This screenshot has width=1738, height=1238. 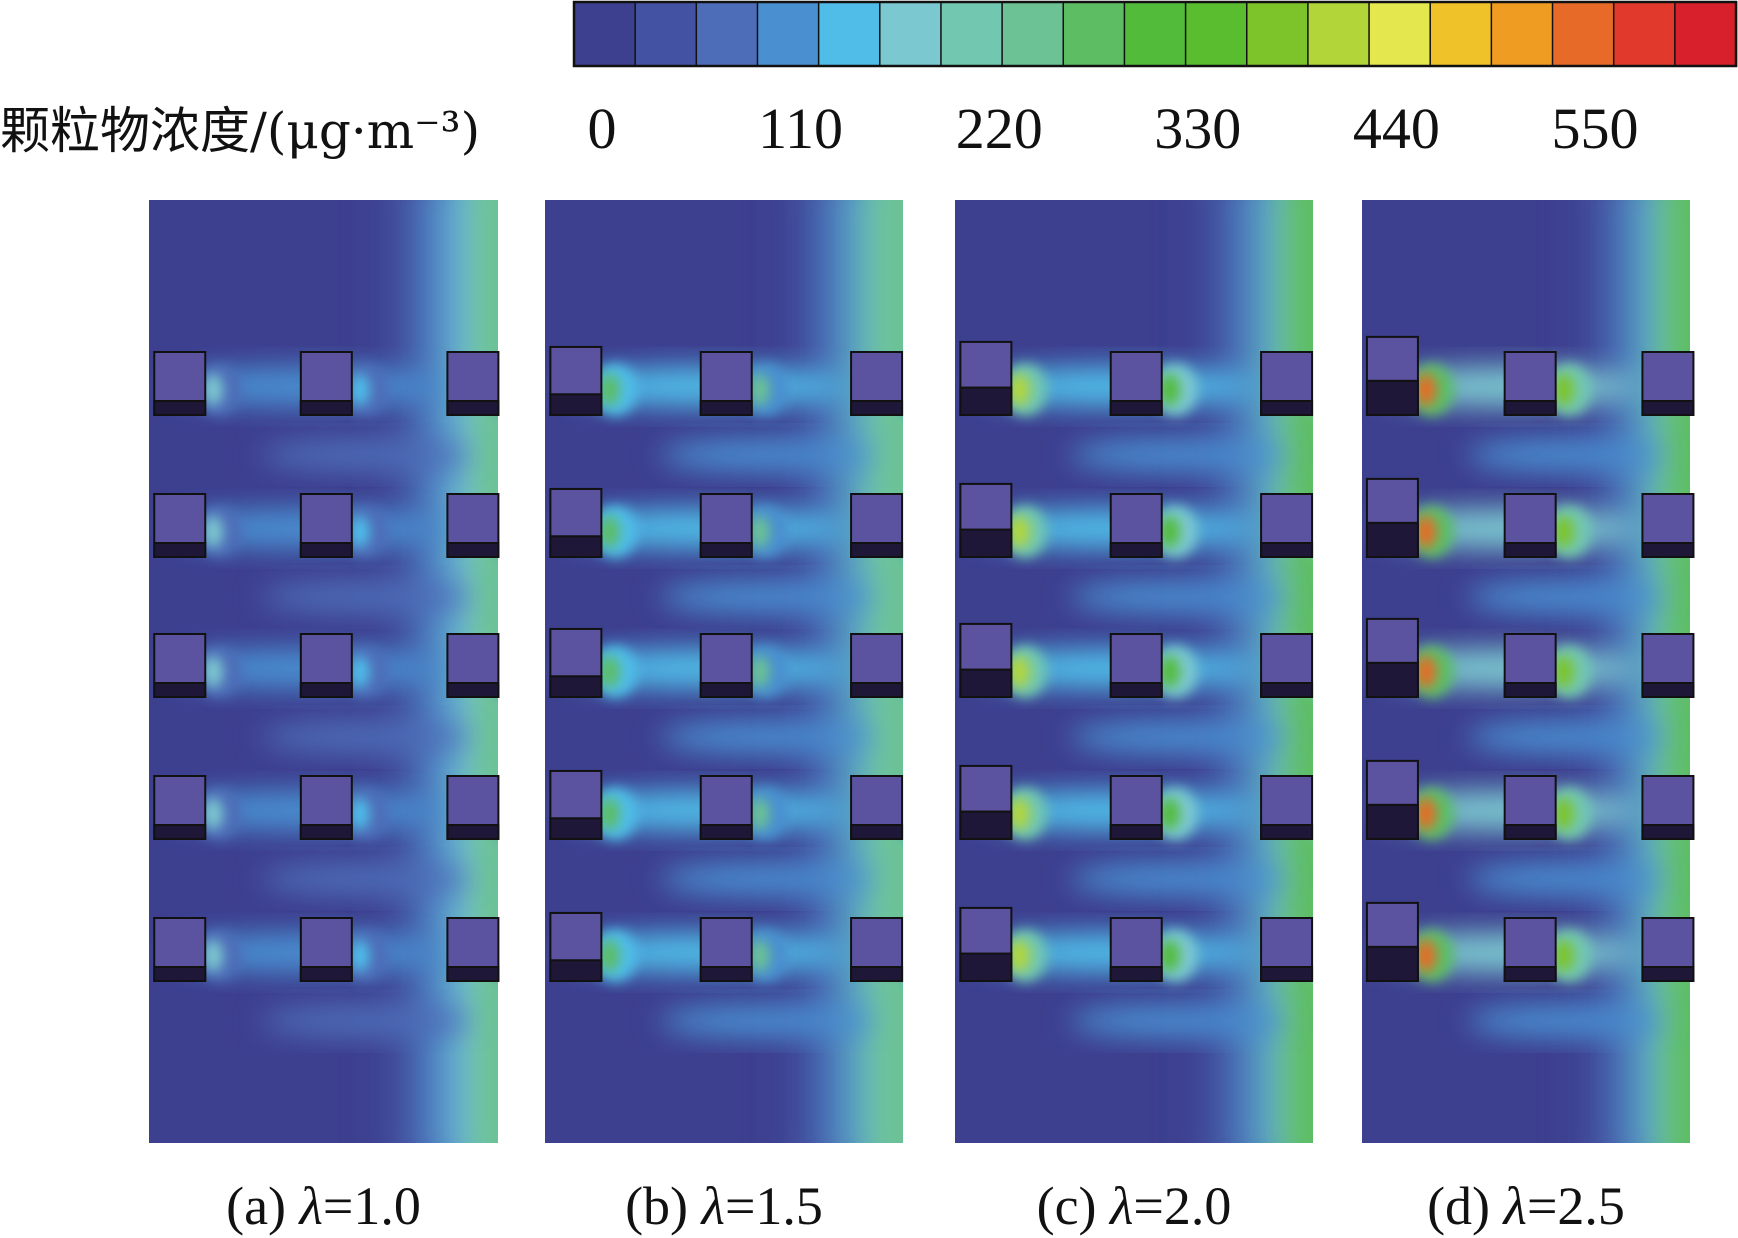 I want to click on colorbar, so click(x=1155, y=34).